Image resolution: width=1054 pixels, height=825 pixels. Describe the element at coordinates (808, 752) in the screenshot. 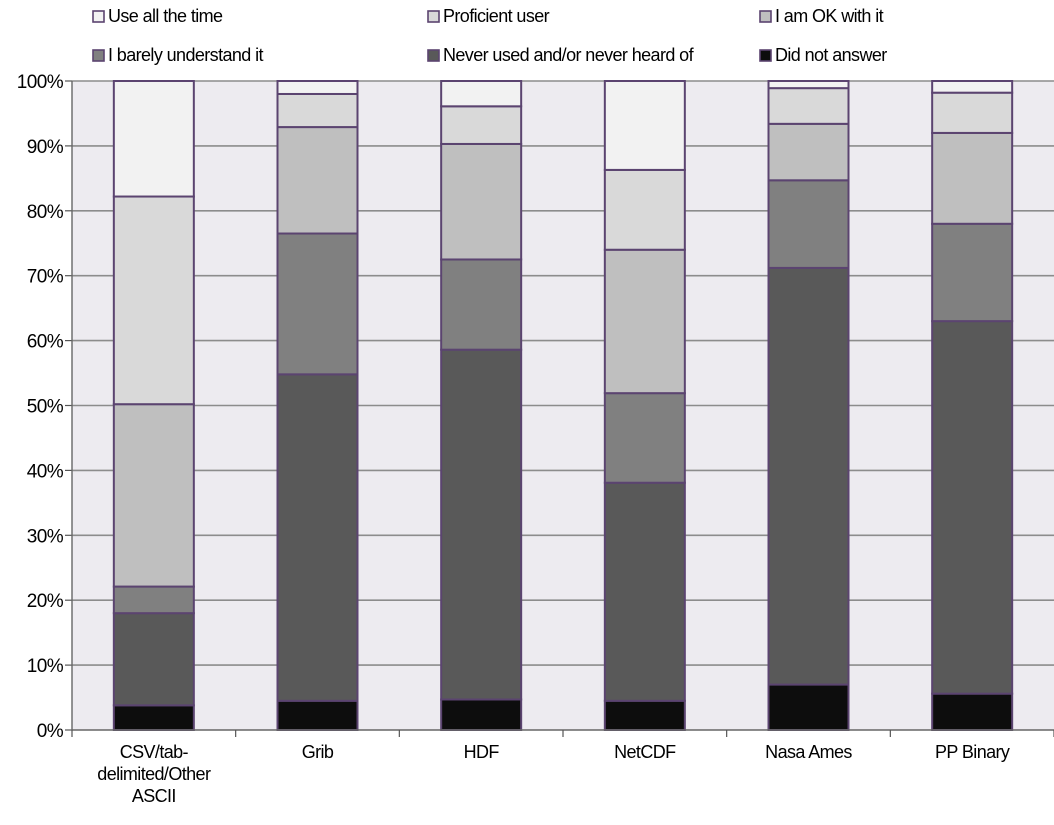

I see `x-category-label: Nasa Ames` at that location.